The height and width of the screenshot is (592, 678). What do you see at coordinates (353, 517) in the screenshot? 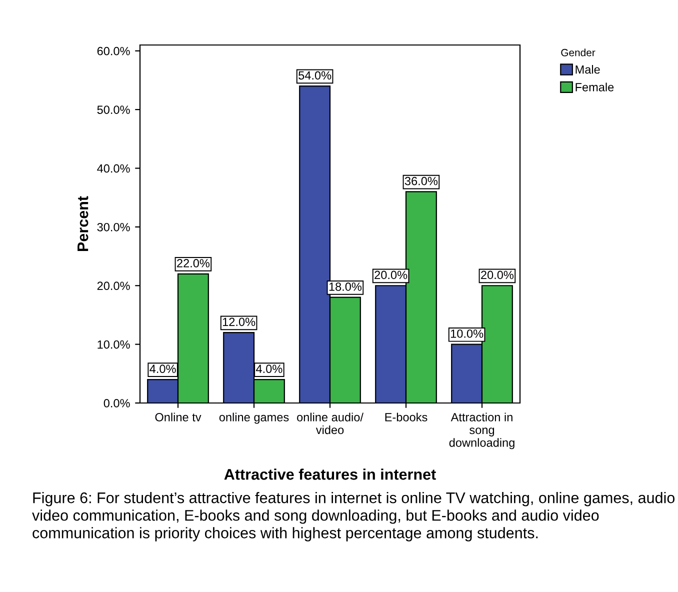
I see `caption: Figure 6: For student’s attractive features in internet is online TV watching, online games, audio video communication, E-books and song downloading, but E-books and audio video communication is priority choices with highest percentage among students.` at bounding box center [353, 517].